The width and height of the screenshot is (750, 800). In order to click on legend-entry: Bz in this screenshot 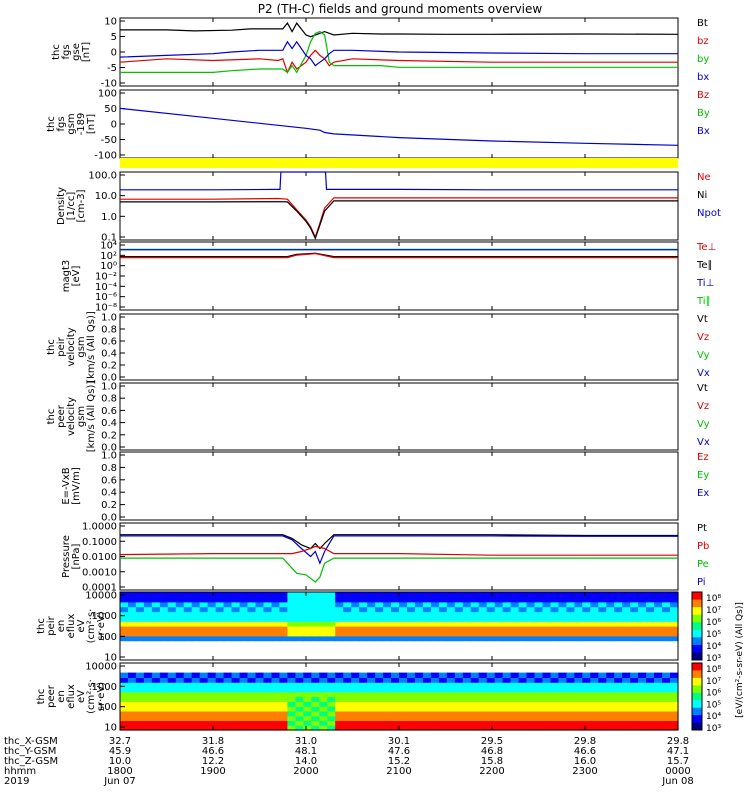, I will do `click(703, 95)`.